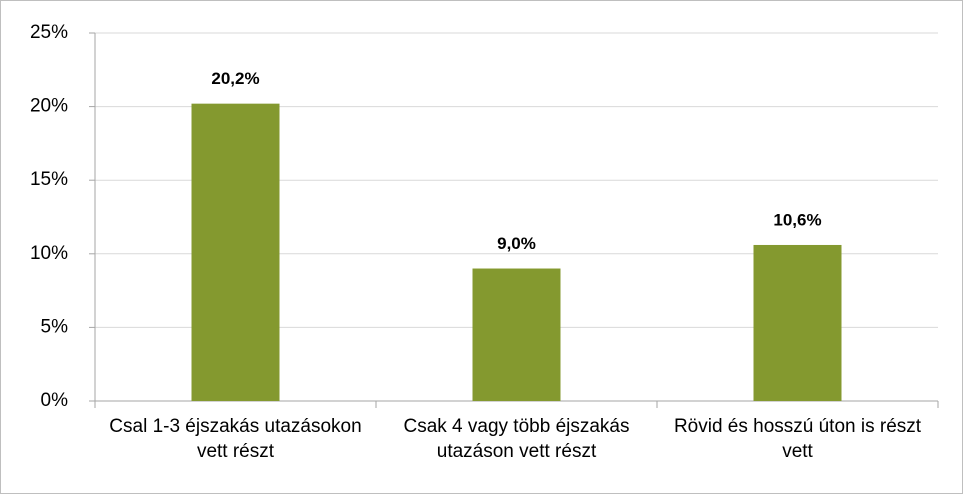 Image resolution: width=963 pixels, height=494 pixels. What do you see at coordinates (235, 78) in the screenshot?
I see `data-label: 20,2%` at bounding box center [235, 78].